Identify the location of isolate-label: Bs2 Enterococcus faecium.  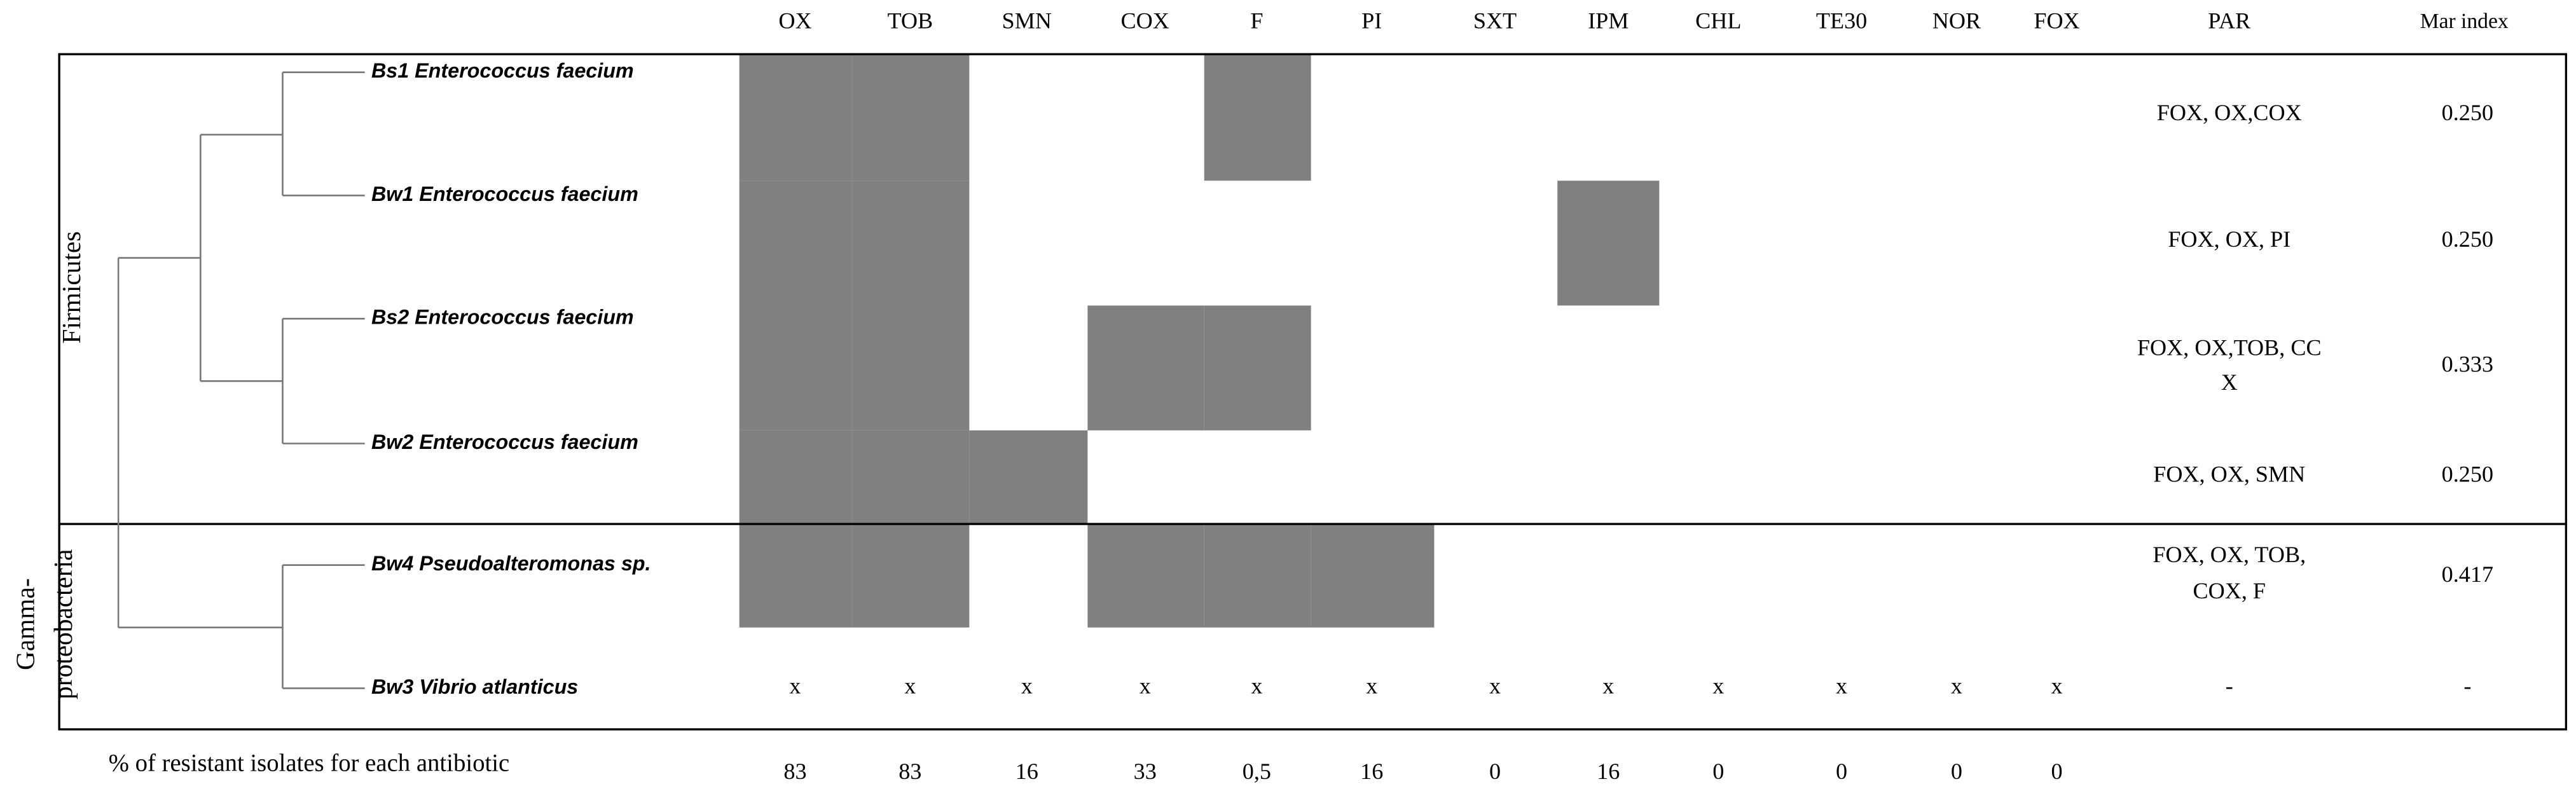
(502, 317).